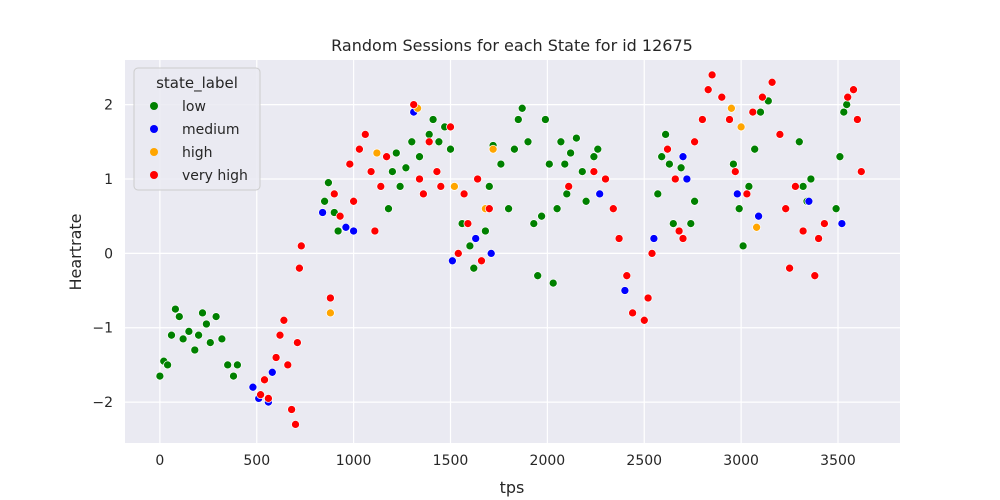 The height and width of the screenshot is (500, 1000). Describe the element at coordinates (102, 254) in the screenshot. I see `y-axis-ticks: −2 −1 0 1 2` at that location.